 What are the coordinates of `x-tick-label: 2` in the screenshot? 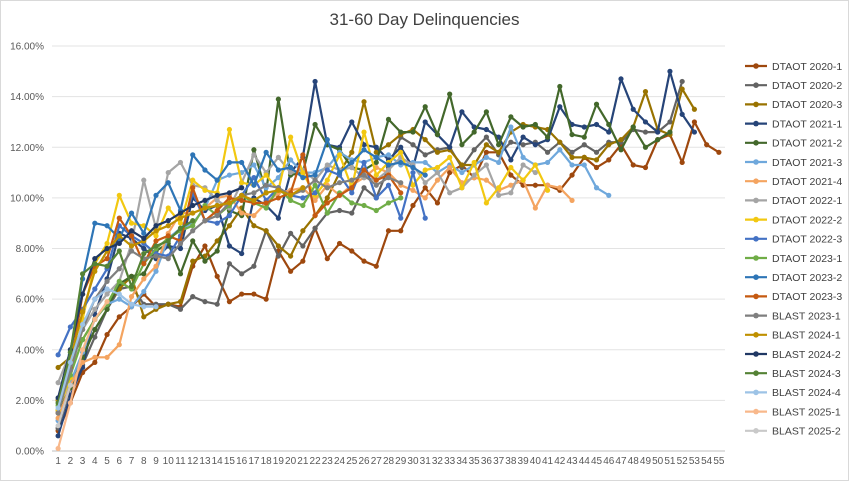 It's located at (71, 461).